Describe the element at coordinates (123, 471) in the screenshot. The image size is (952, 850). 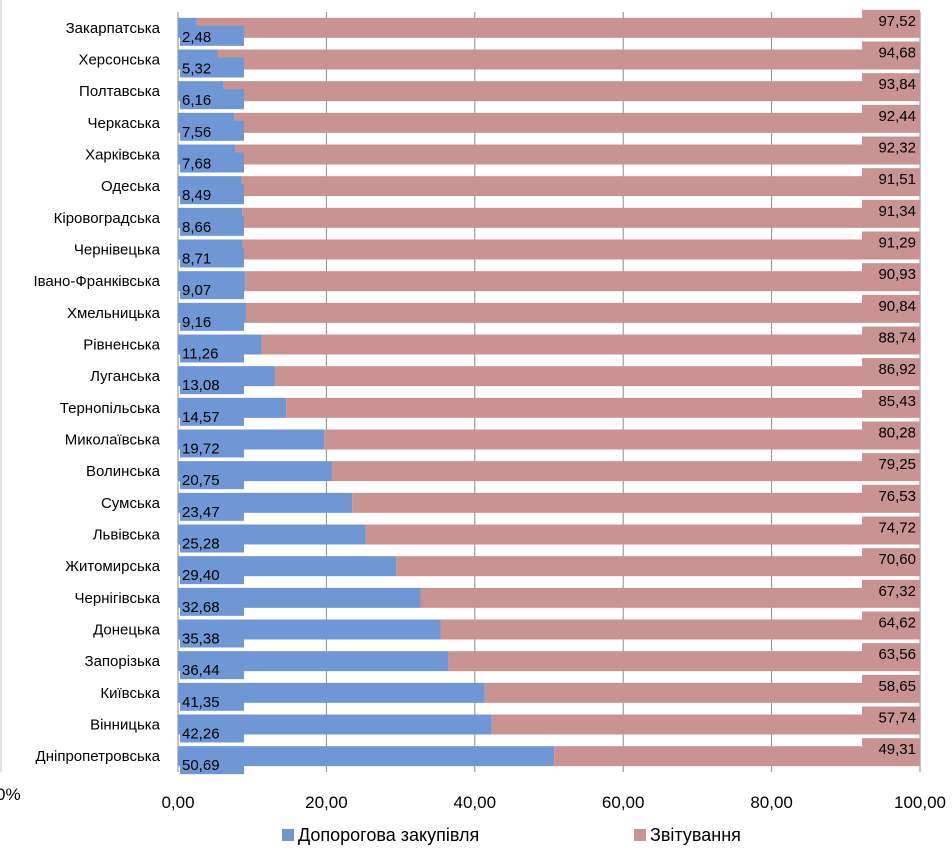
I see `category-label: Волинська` at that location.